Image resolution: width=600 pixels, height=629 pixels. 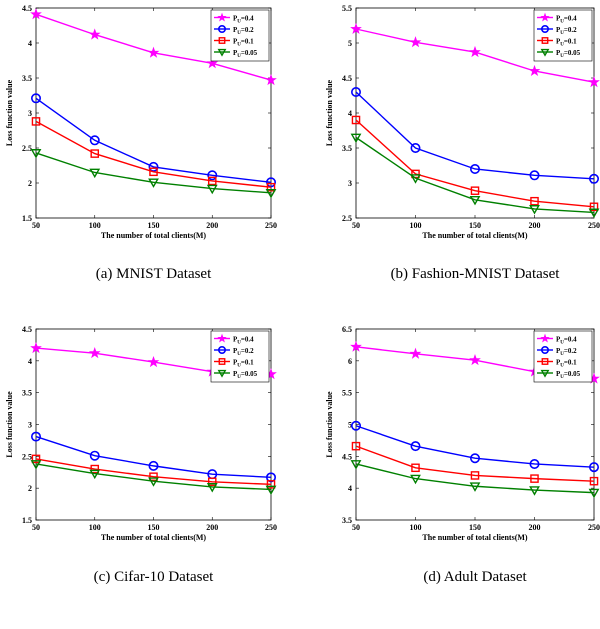 What do you see at coordinates (594, 527) in the screenshot?
I see `x-tick-label: 250` at bounding box center [594, 527].